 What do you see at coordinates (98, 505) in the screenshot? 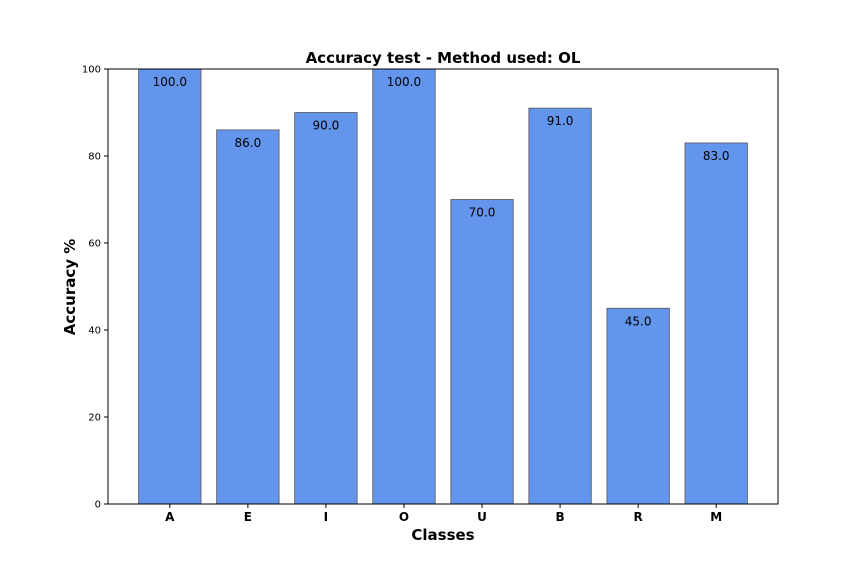
I see `y-tick-label-0: 0` at bounding box center [98, 505].